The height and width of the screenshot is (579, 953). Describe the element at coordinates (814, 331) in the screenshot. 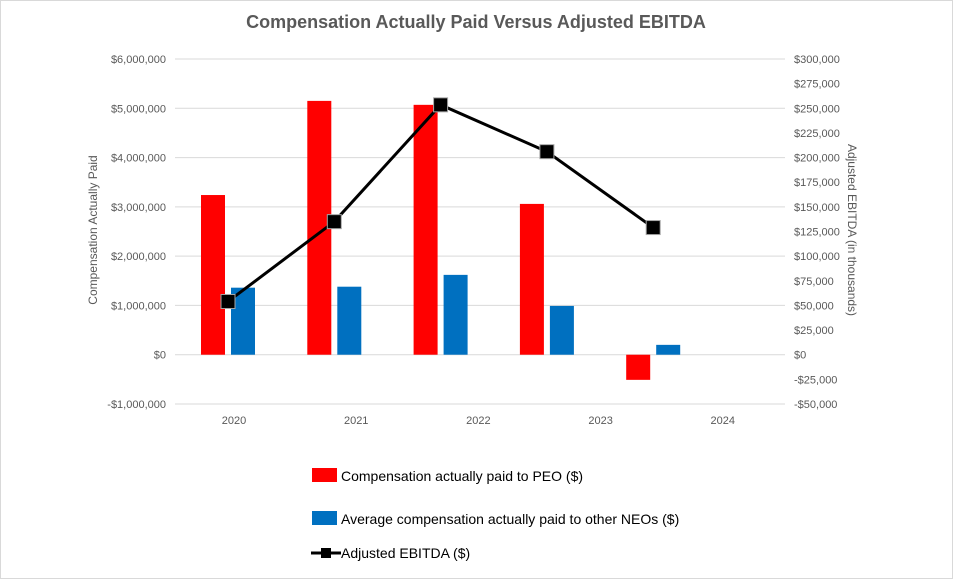

I see `y2-tick-label: $25,000` at that location.